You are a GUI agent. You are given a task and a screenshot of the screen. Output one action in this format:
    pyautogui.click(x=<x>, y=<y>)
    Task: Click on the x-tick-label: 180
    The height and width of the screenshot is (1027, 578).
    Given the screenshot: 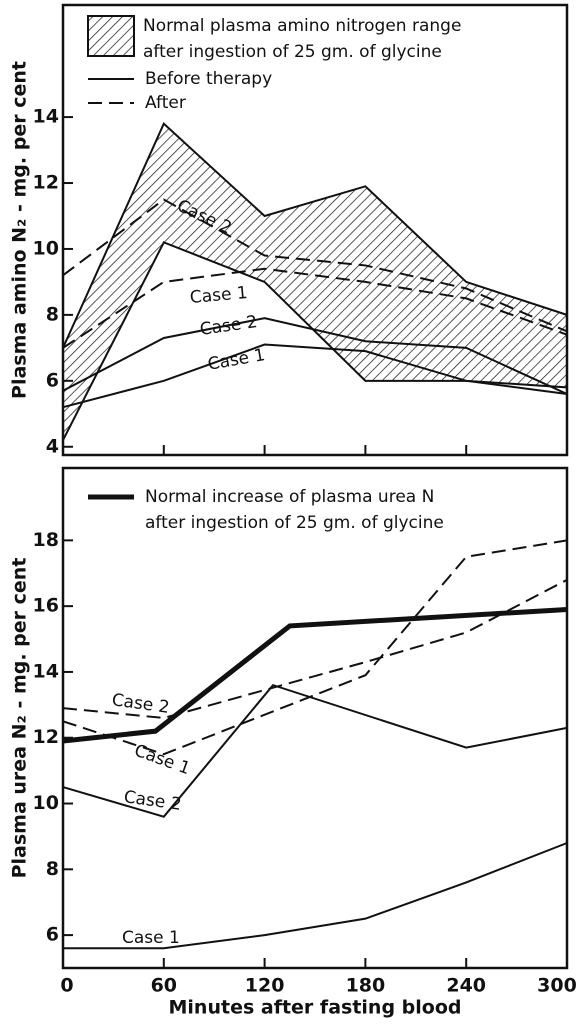 What is the action you would take?
    pyautogui.click(x=366, y=986)
    